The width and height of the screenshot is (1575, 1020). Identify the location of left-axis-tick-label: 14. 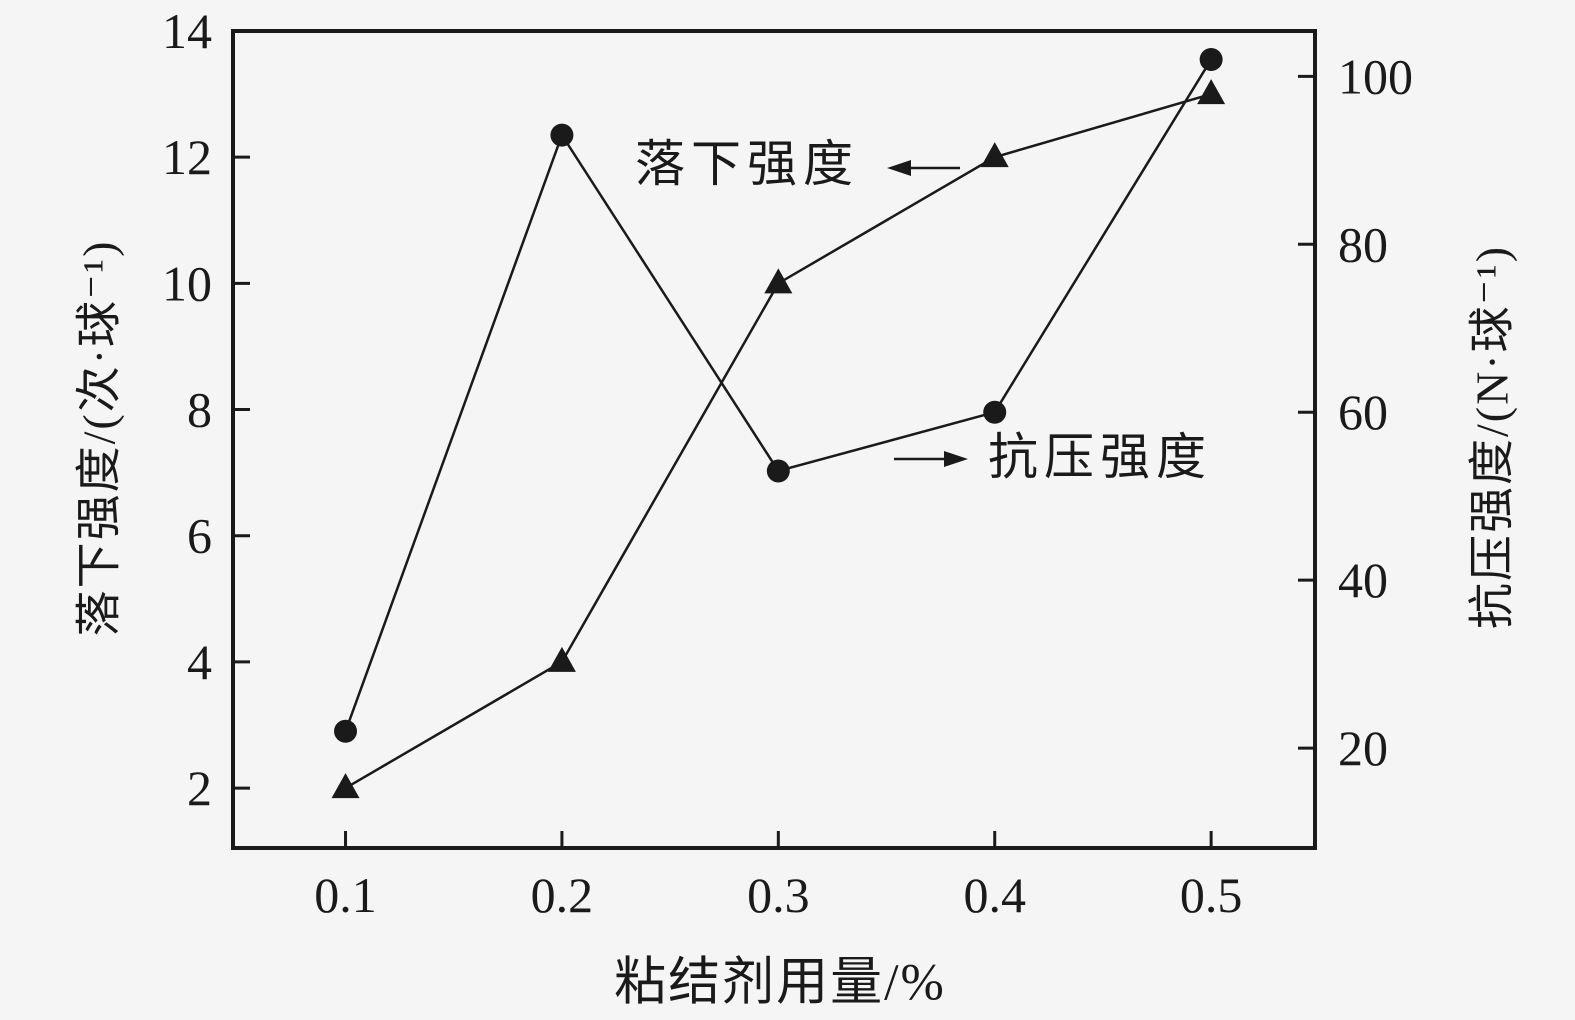
(187, 31).